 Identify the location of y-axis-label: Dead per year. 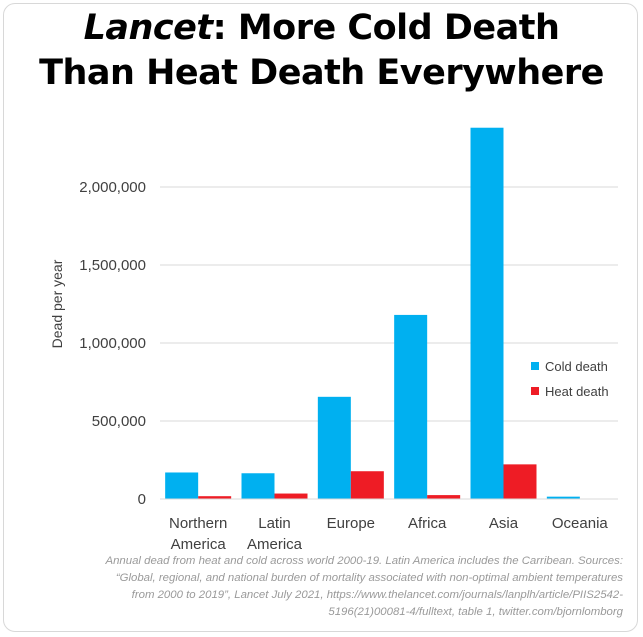
(57, 303).